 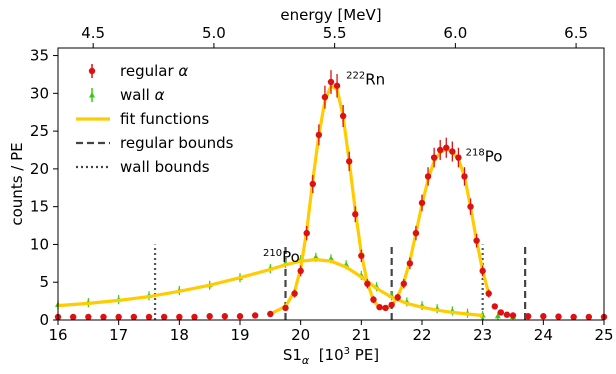 I want to click on x-tick-label: 22, so click(x=421, y=335).